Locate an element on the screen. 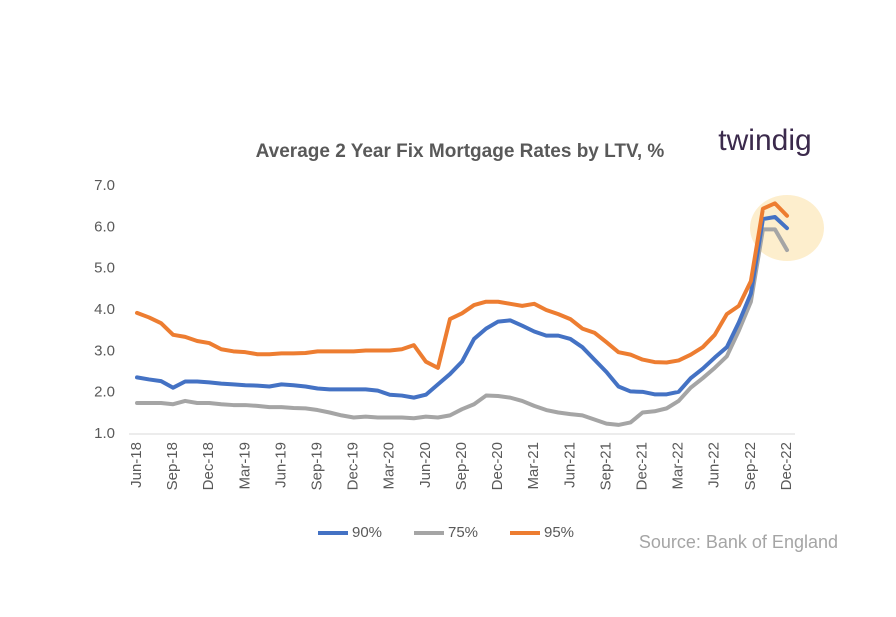 The height and width of the screenshot is (617, 896). source: Source: Bank of England is located at coordinates (738, 542).